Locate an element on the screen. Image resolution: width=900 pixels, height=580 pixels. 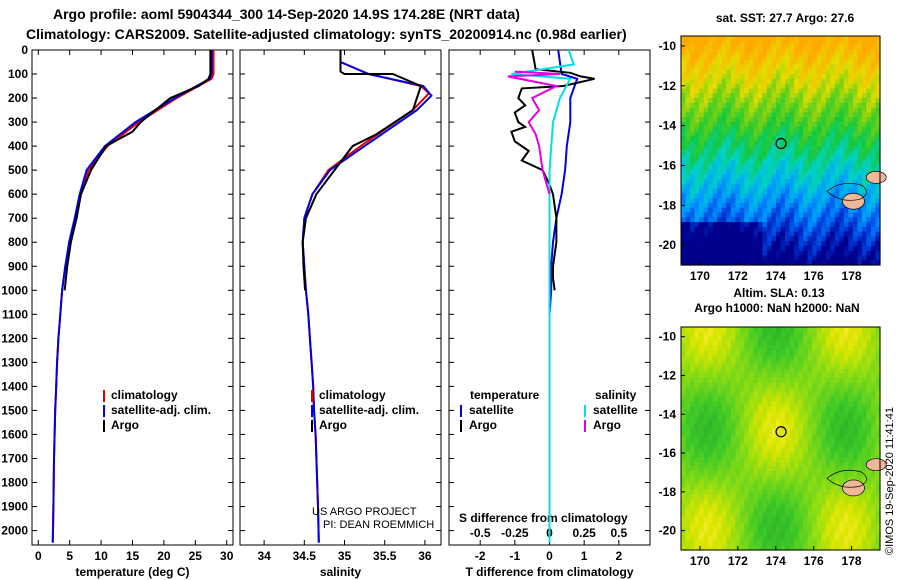
series-satellite-adj-clim- is located at coordinates (367, 296).